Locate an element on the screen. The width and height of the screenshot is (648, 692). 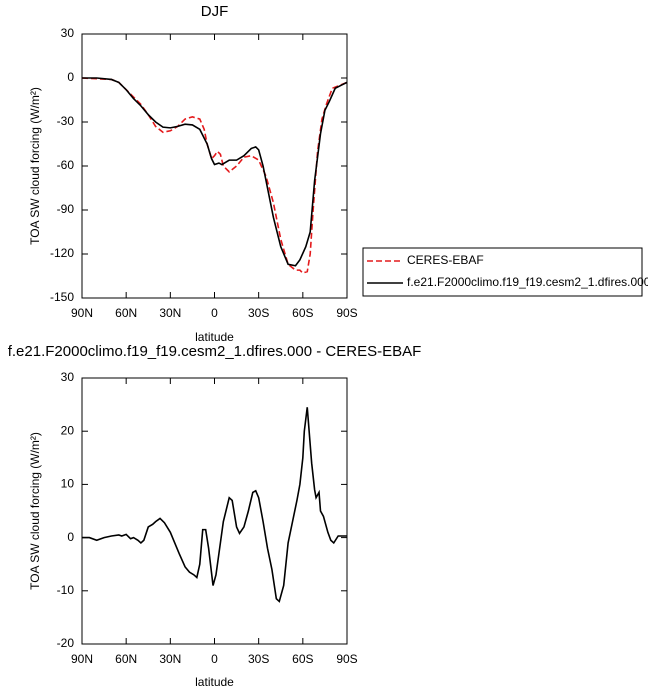
chart-title: DJF is located at coordinates (215, 11).